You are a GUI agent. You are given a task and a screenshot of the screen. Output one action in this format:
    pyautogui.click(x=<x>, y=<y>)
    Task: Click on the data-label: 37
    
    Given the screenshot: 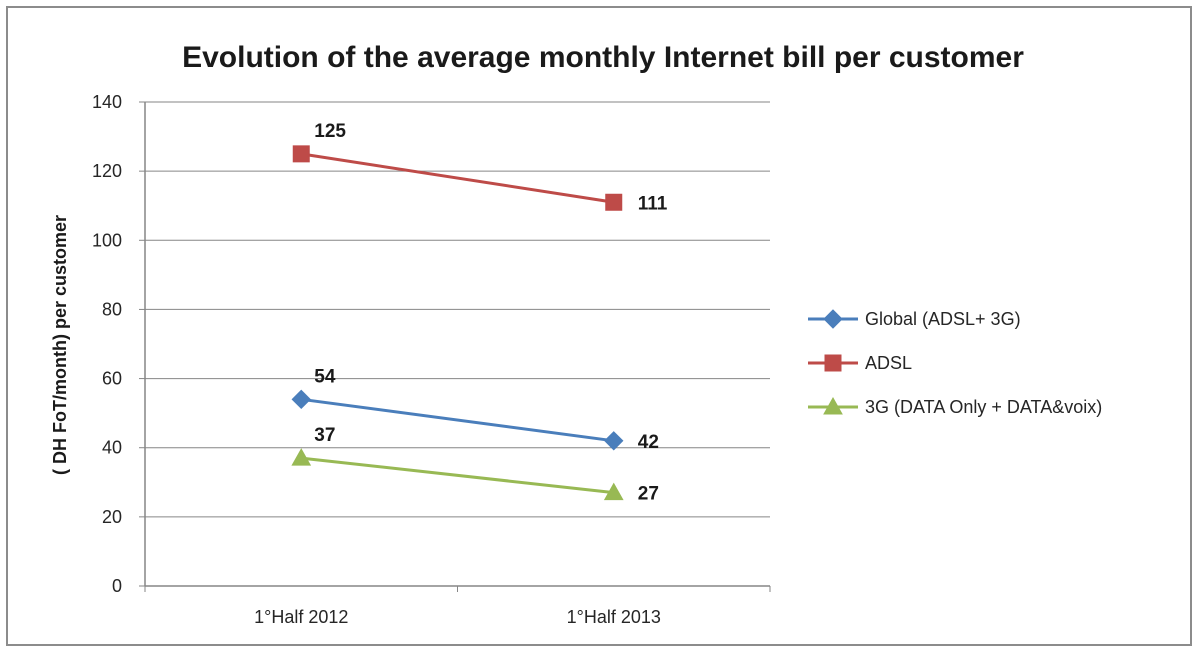 What is the action you would take?
    pyautogui.click(x=324, y=435)
    